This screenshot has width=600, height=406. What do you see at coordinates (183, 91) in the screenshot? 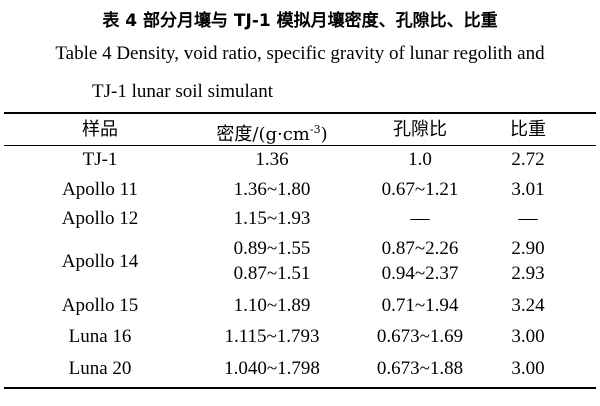
I see `table-caption-en-line2: TJ-1 lunar soil simulant` at bounding box center [183, 91].